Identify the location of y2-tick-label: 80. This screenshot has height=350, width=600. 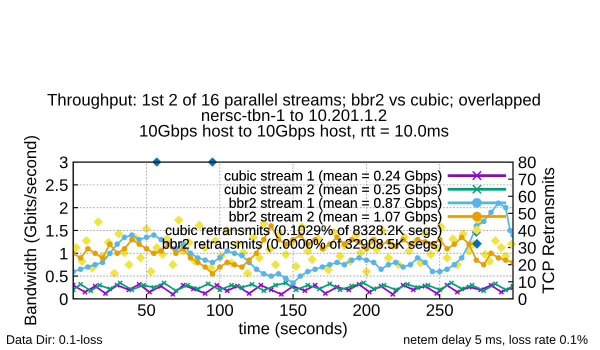
(527, 162).